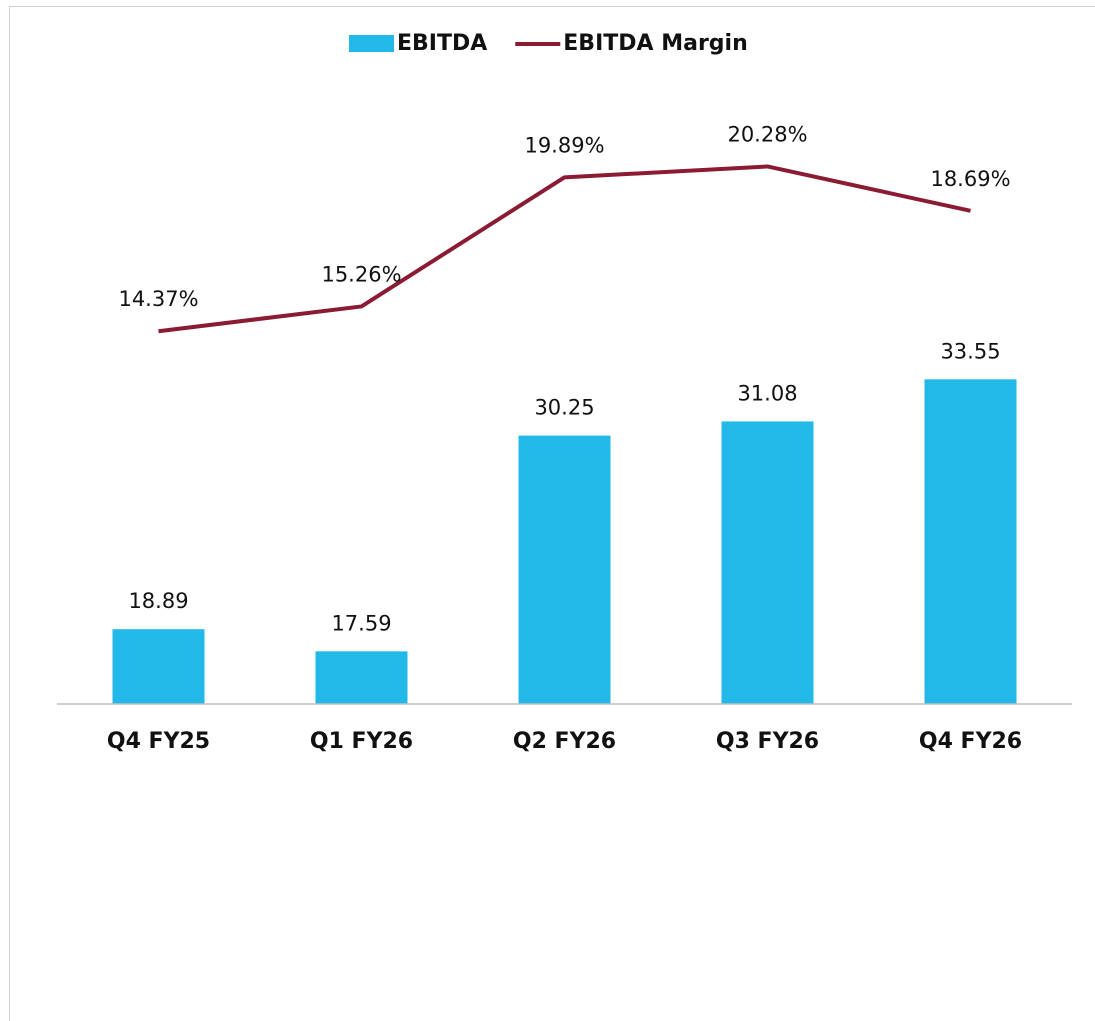 This screenshot has height=1021, width=1095. What do you see at coordinates (655, 43) in the screenshot?
I see `legend-label: EBITDA Margin` at bounding box center [655, 43].